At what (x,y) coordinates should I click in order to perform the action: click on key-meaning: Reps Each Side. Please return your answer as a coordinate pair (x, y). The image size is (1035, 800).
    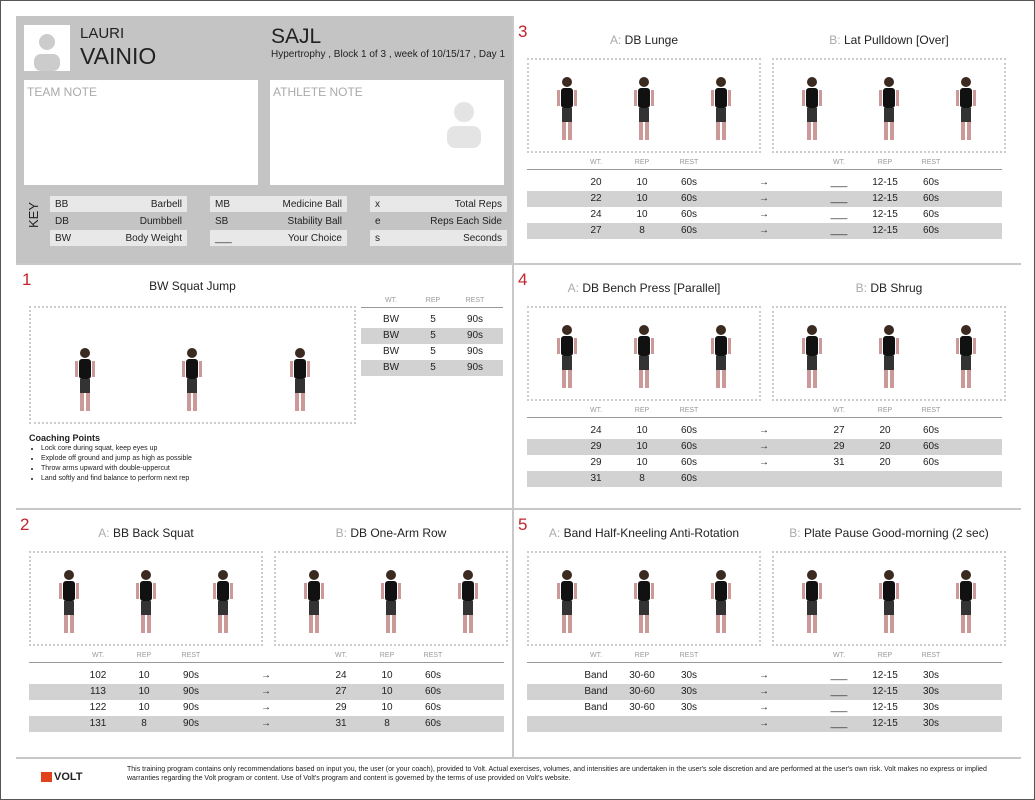
    Looking at the image, I should click on (466, 221).